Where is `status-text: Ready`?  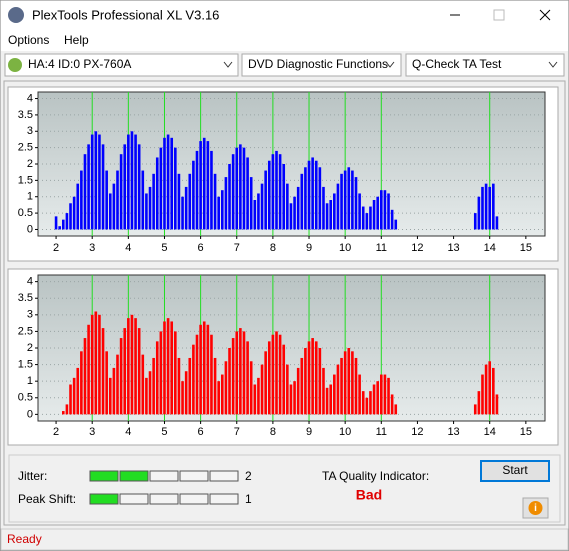
status-text: Ready is located at coordinates (24, 539).